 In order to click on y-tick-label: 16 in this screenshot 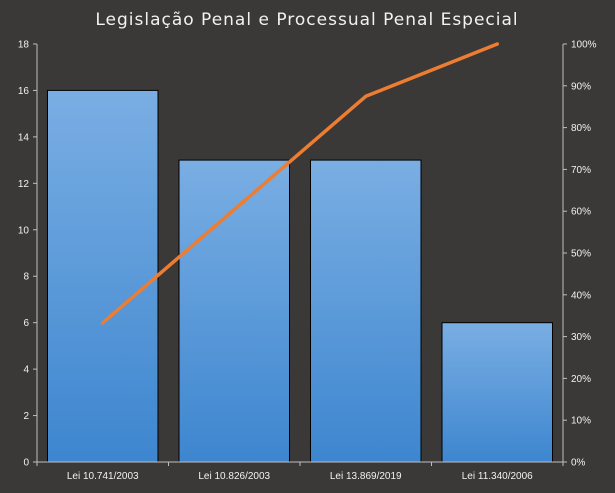, I will do `click(24, 91)`.